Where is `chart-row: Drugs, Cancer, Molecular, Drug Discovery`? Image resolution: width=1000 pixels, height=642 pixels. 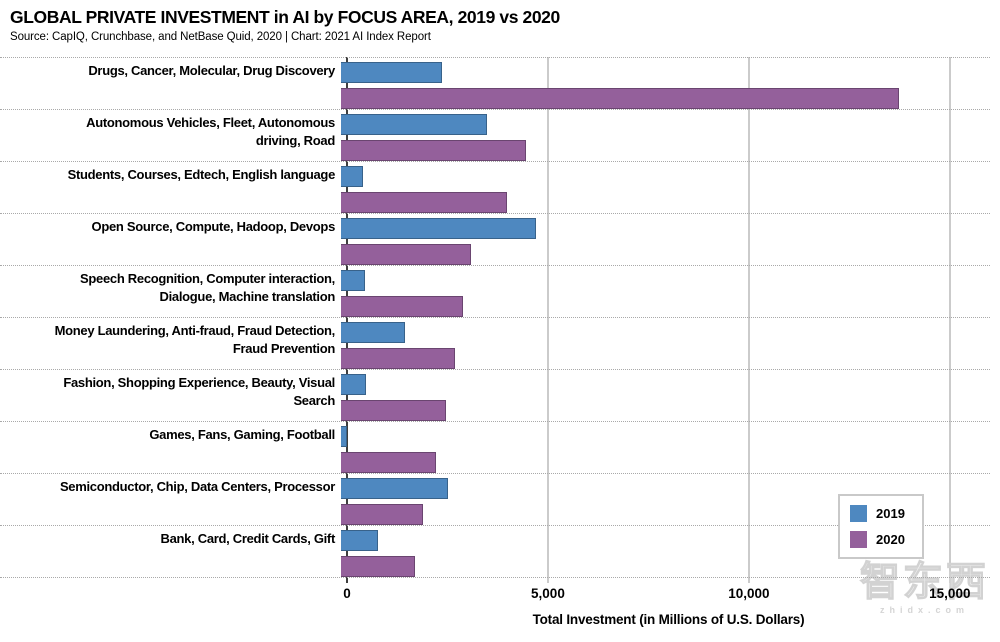 chart-row: Drugs, Cancer, Molecular, Drug Discovery is located at coordinates (495, 83).